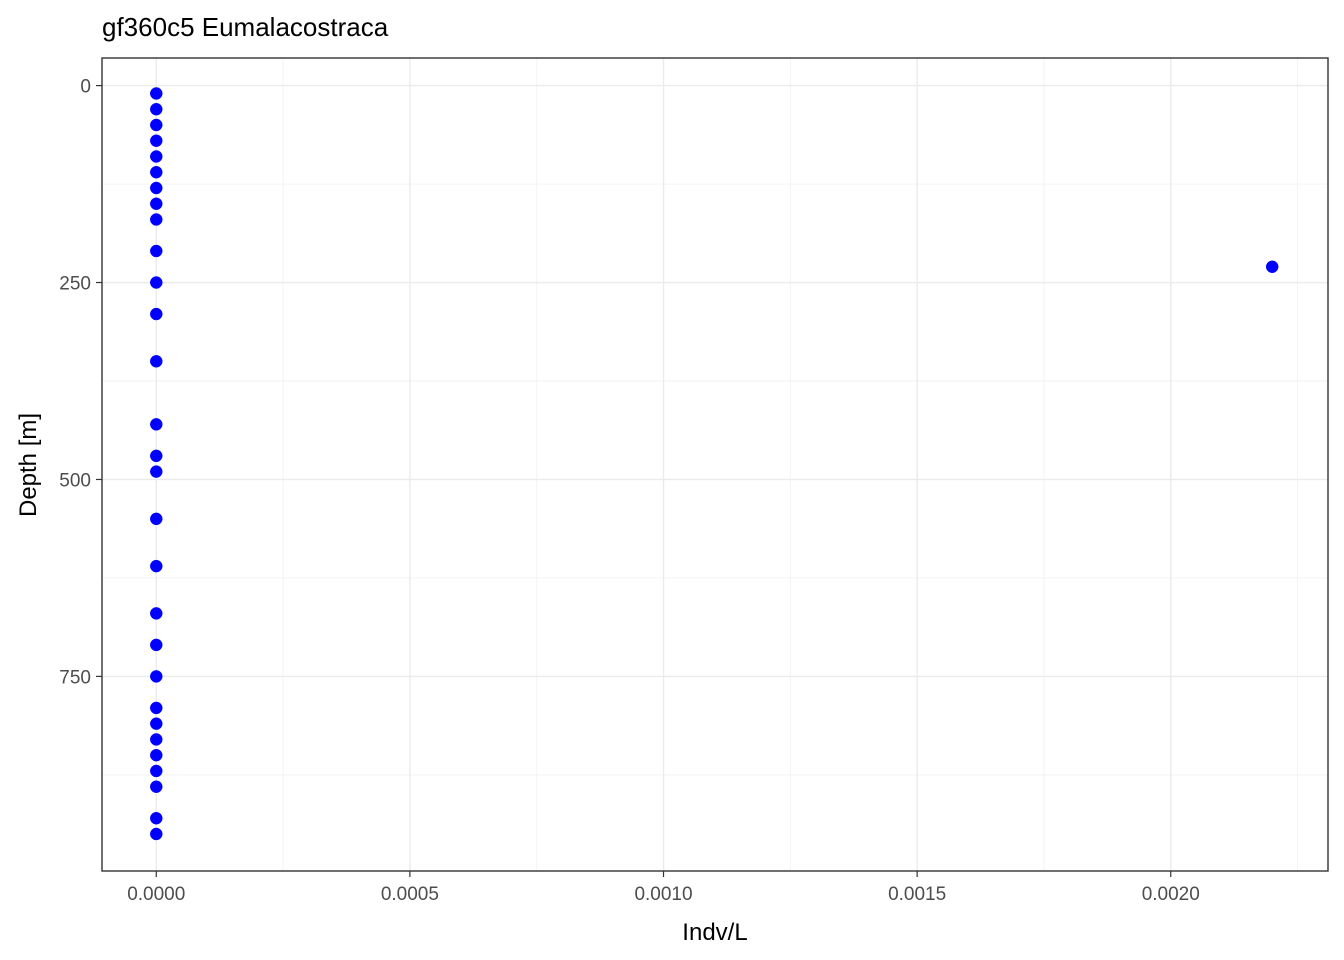 The image size is (1344, 960). Describe the element at coordinates (410, 894) in the screenshot. I see `x-tick-label: 0.0005` at that location.